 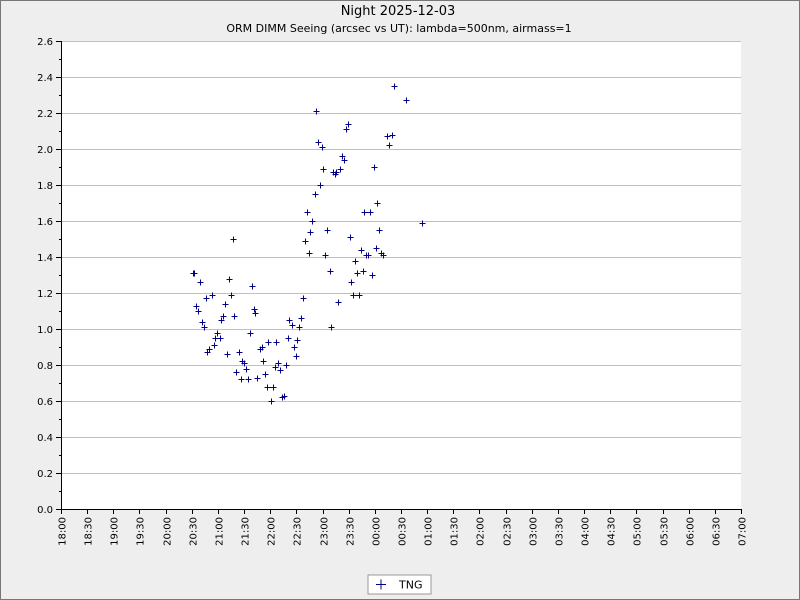 I want to click on y-tick-label: 2.6, so click(x=45, y=42).